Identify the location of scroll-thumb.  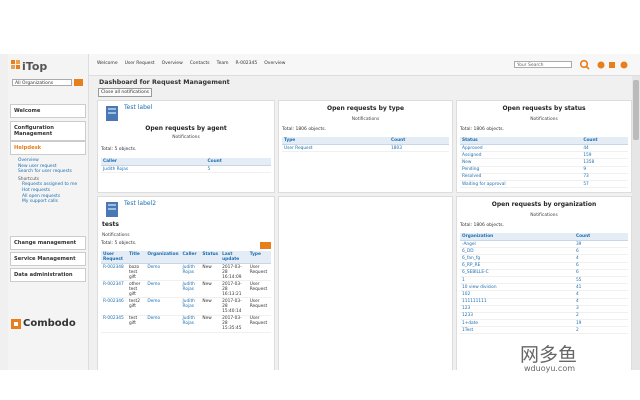
(636, 110).